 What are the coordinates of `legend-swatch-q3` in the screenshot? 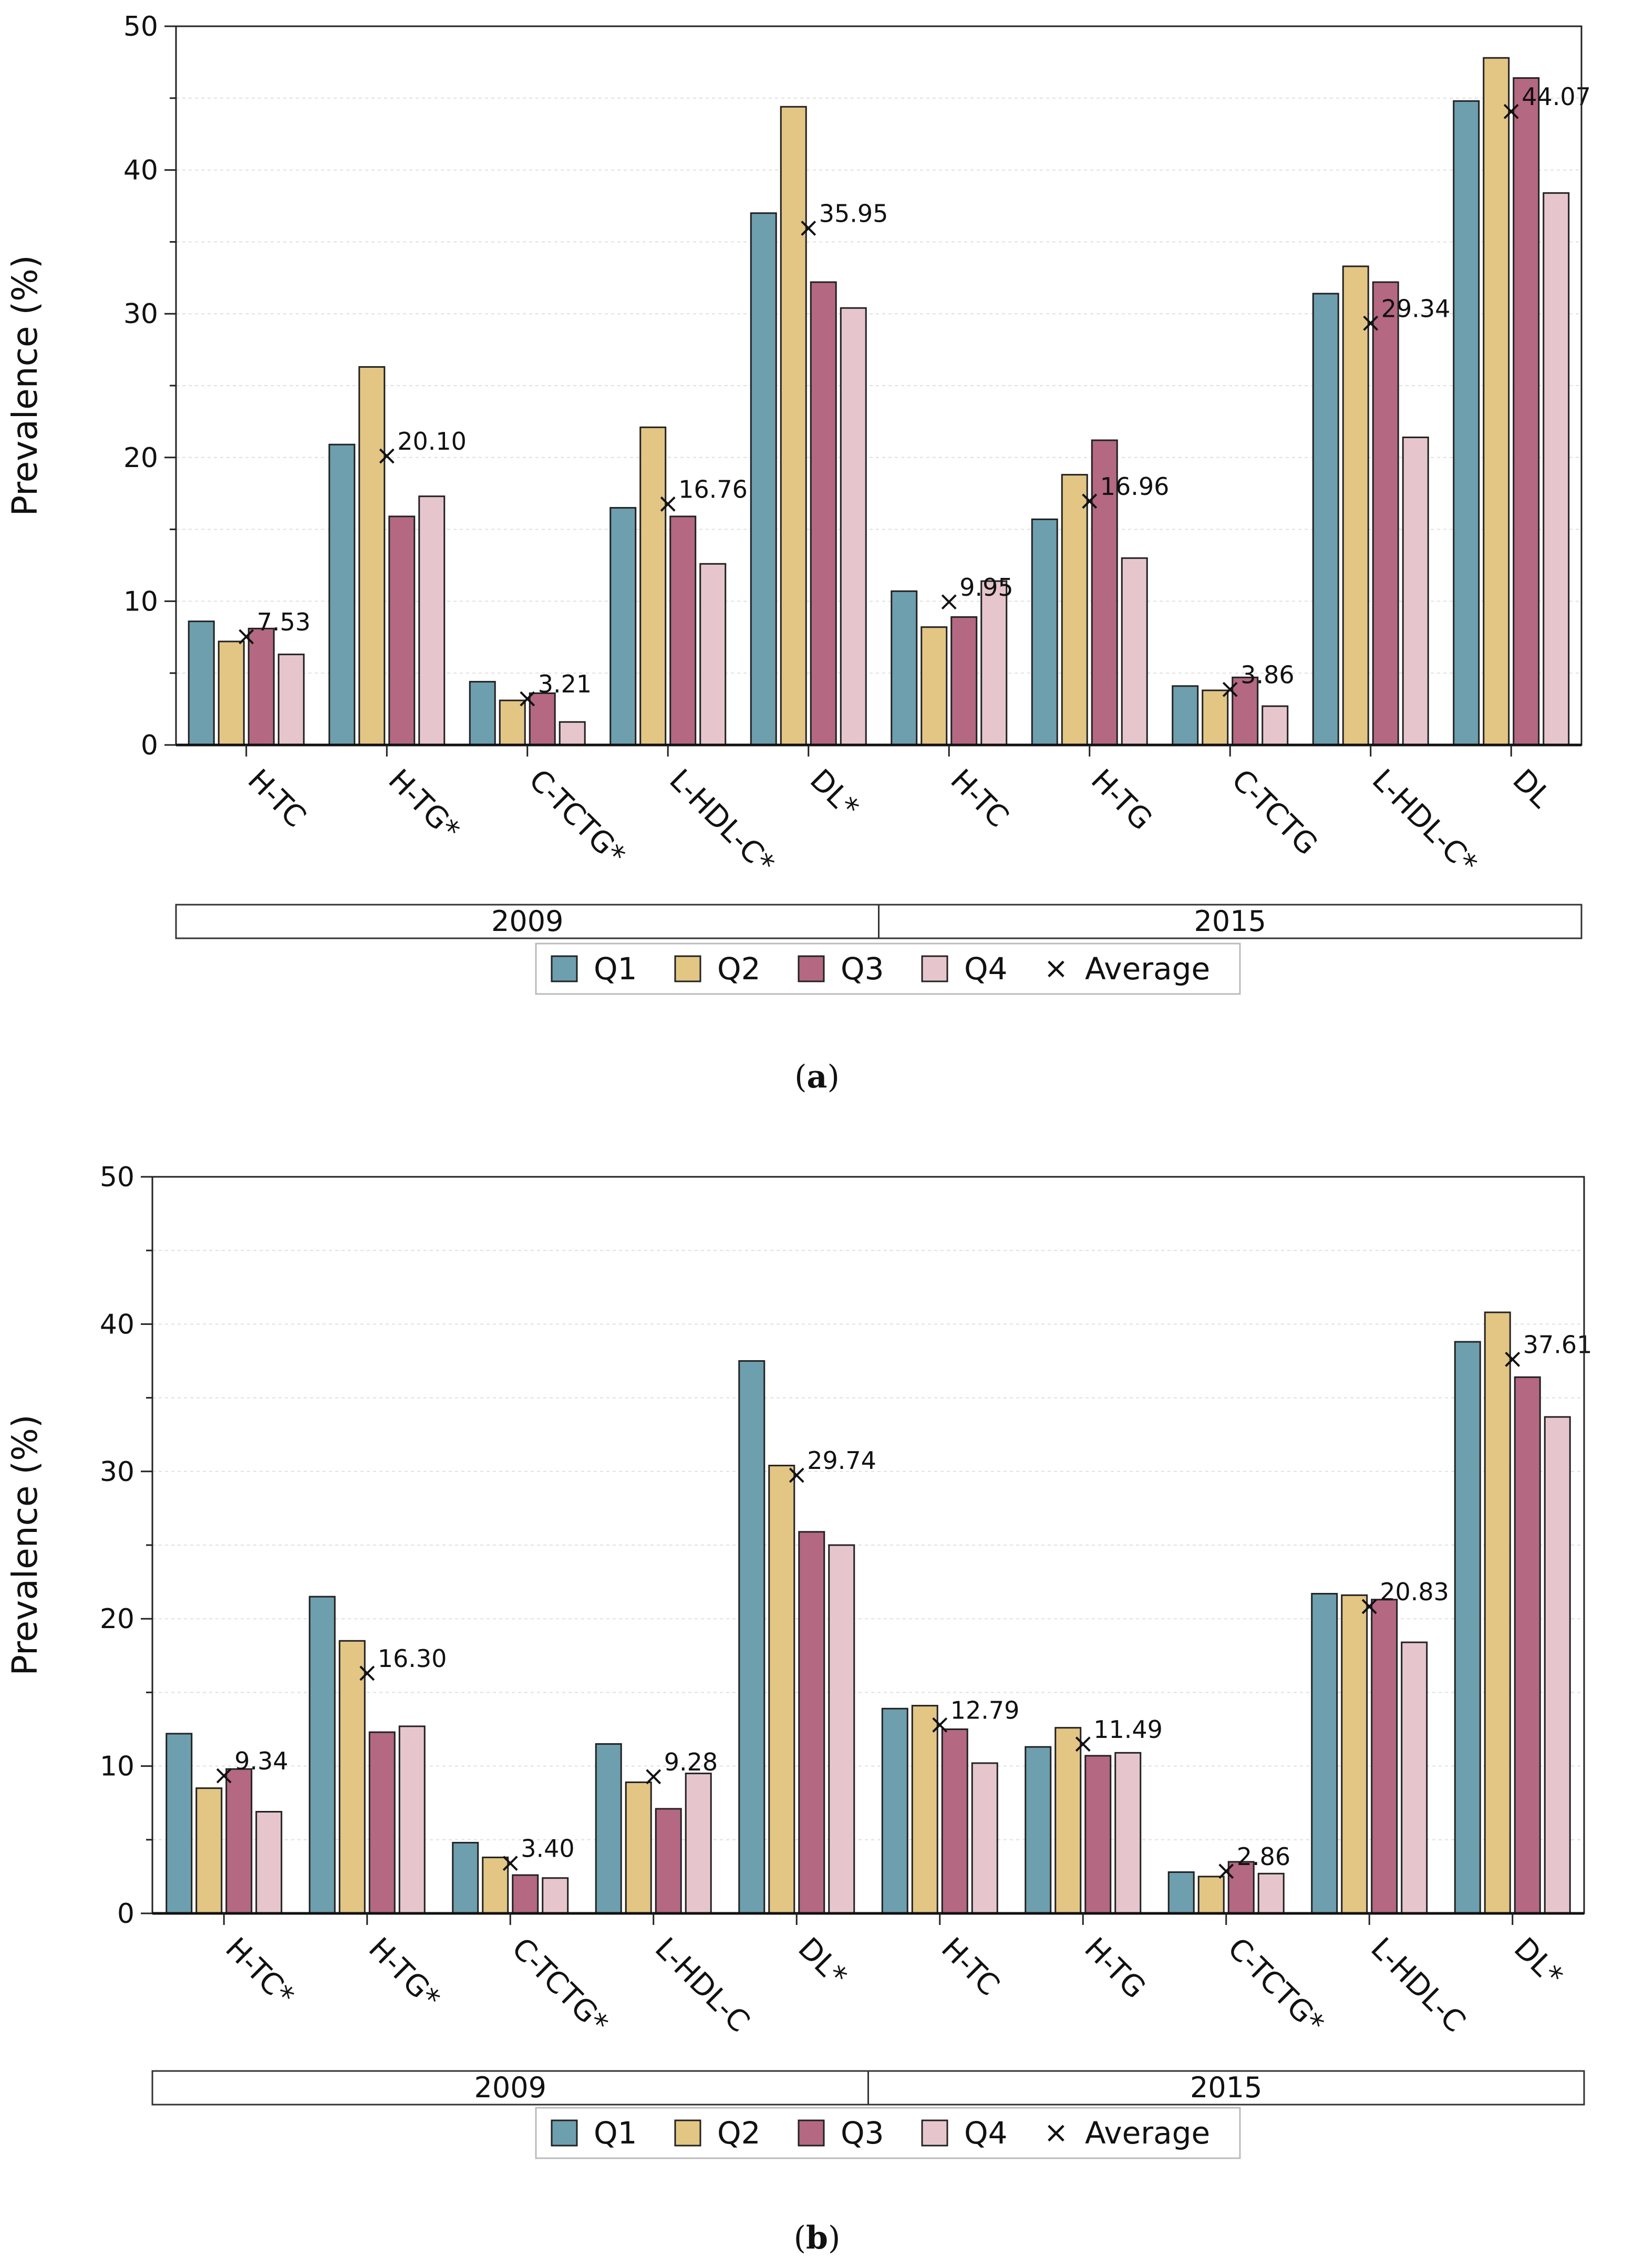 It's located at (811, 2133).